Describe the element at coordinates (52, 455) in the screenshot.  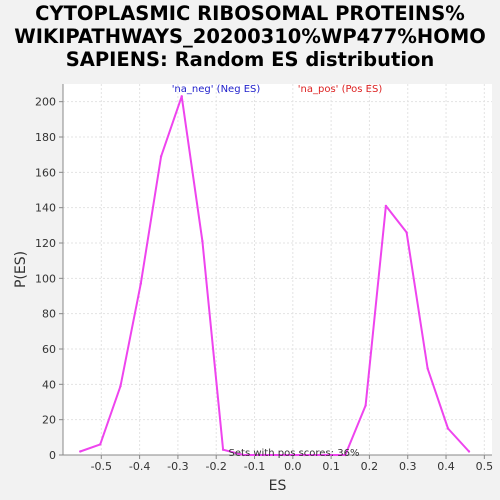
I see `y-tick-label: 0` at that location.